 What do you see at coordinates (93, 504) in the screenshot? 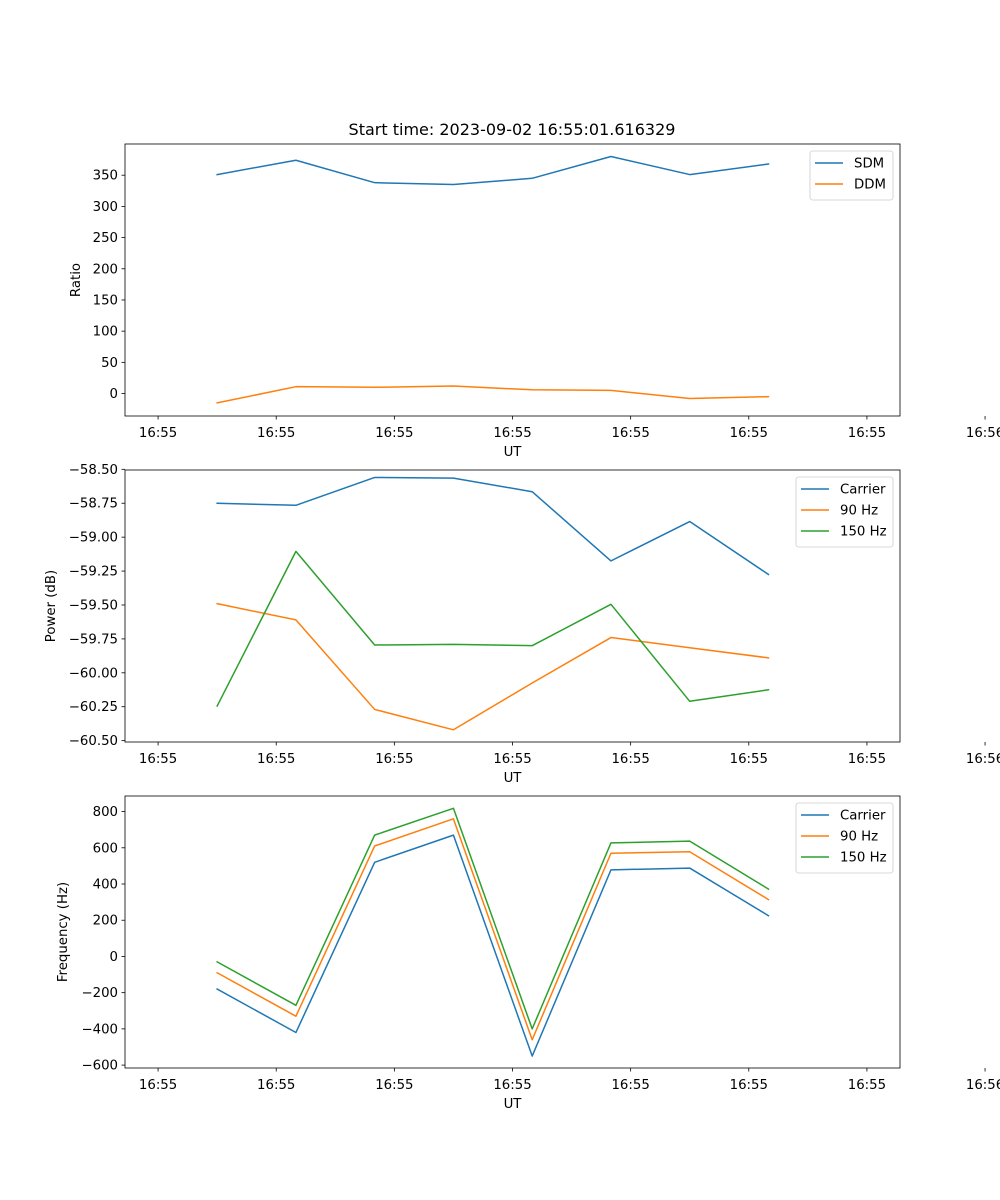
I see `y-tick-label: −58.75` at bounding box center [93, 504].